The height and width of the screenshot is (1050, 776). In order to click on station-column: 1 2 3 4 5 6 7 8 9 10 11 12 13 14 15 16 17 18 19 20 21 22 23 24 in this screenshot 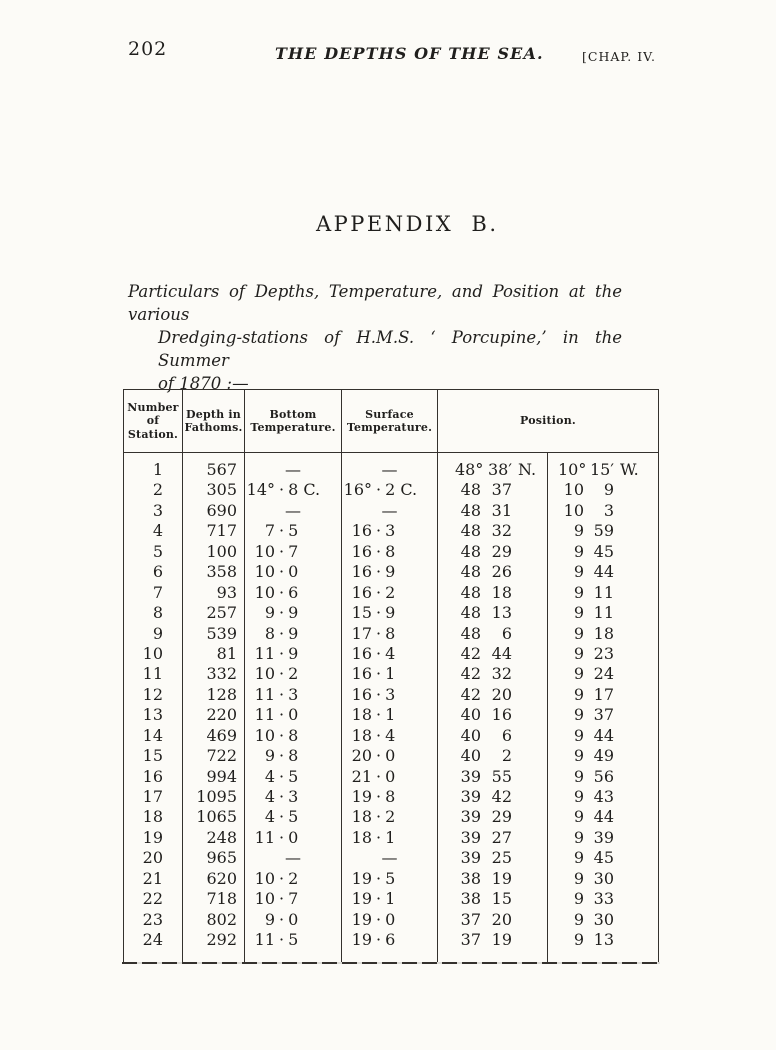, I will do `click(153, 707)`.